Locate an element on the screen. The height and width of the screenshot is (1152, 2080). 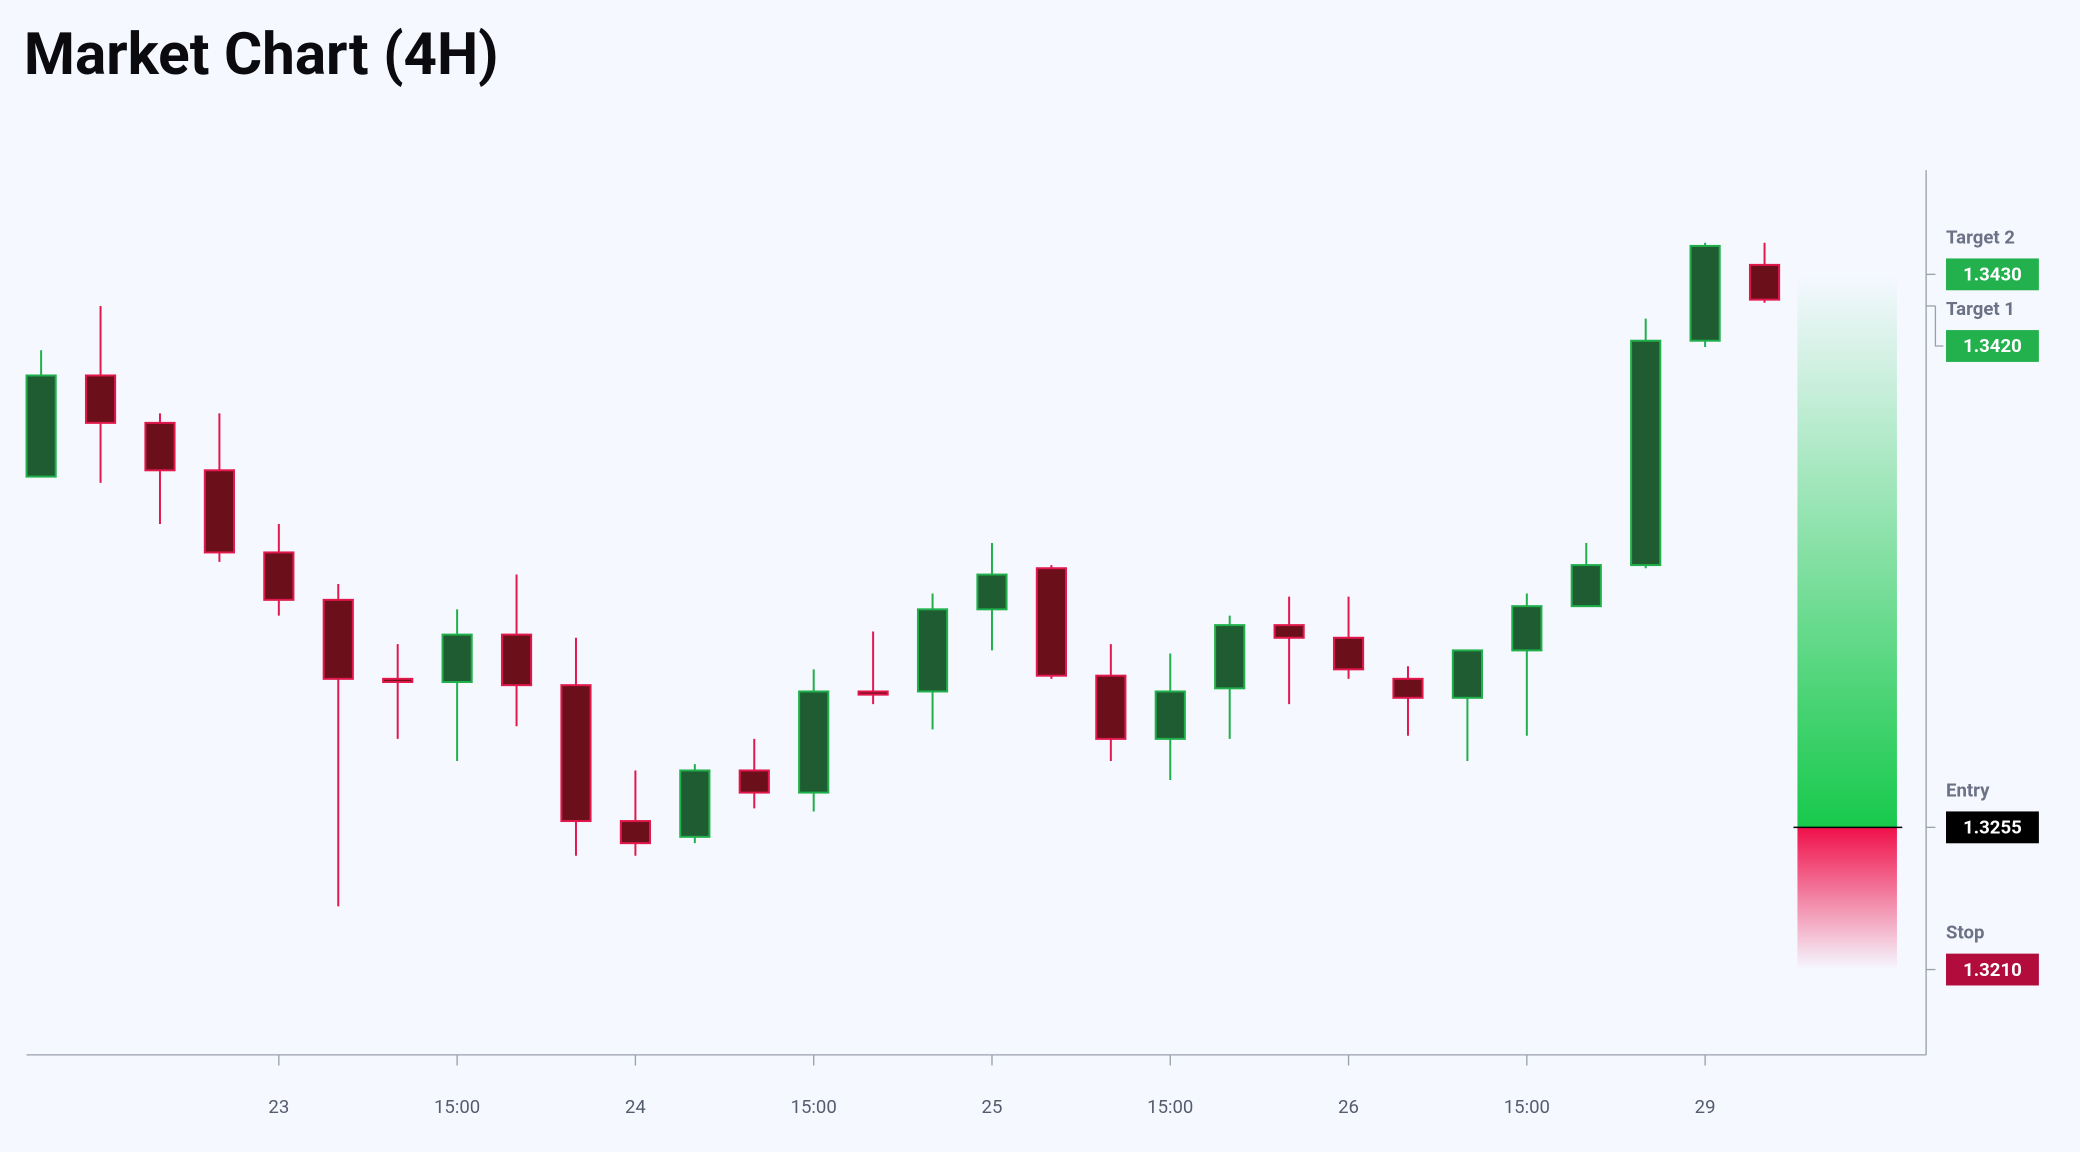
level-value: 1.3255 is located at coordinates (1992, 828).